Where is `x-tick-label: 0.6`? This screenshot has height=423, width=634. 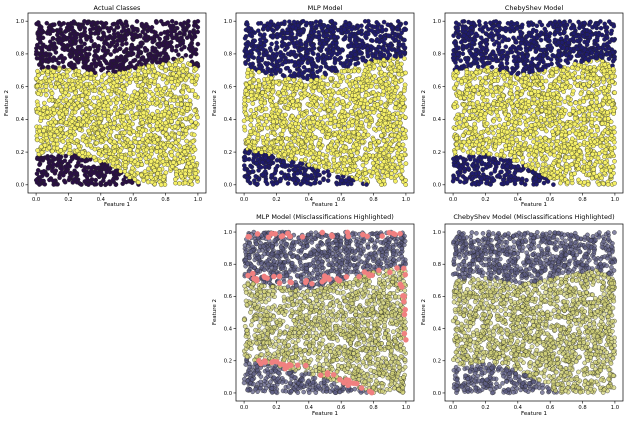
x-tick-label: 0.6 is located at coordinates (133, 200).